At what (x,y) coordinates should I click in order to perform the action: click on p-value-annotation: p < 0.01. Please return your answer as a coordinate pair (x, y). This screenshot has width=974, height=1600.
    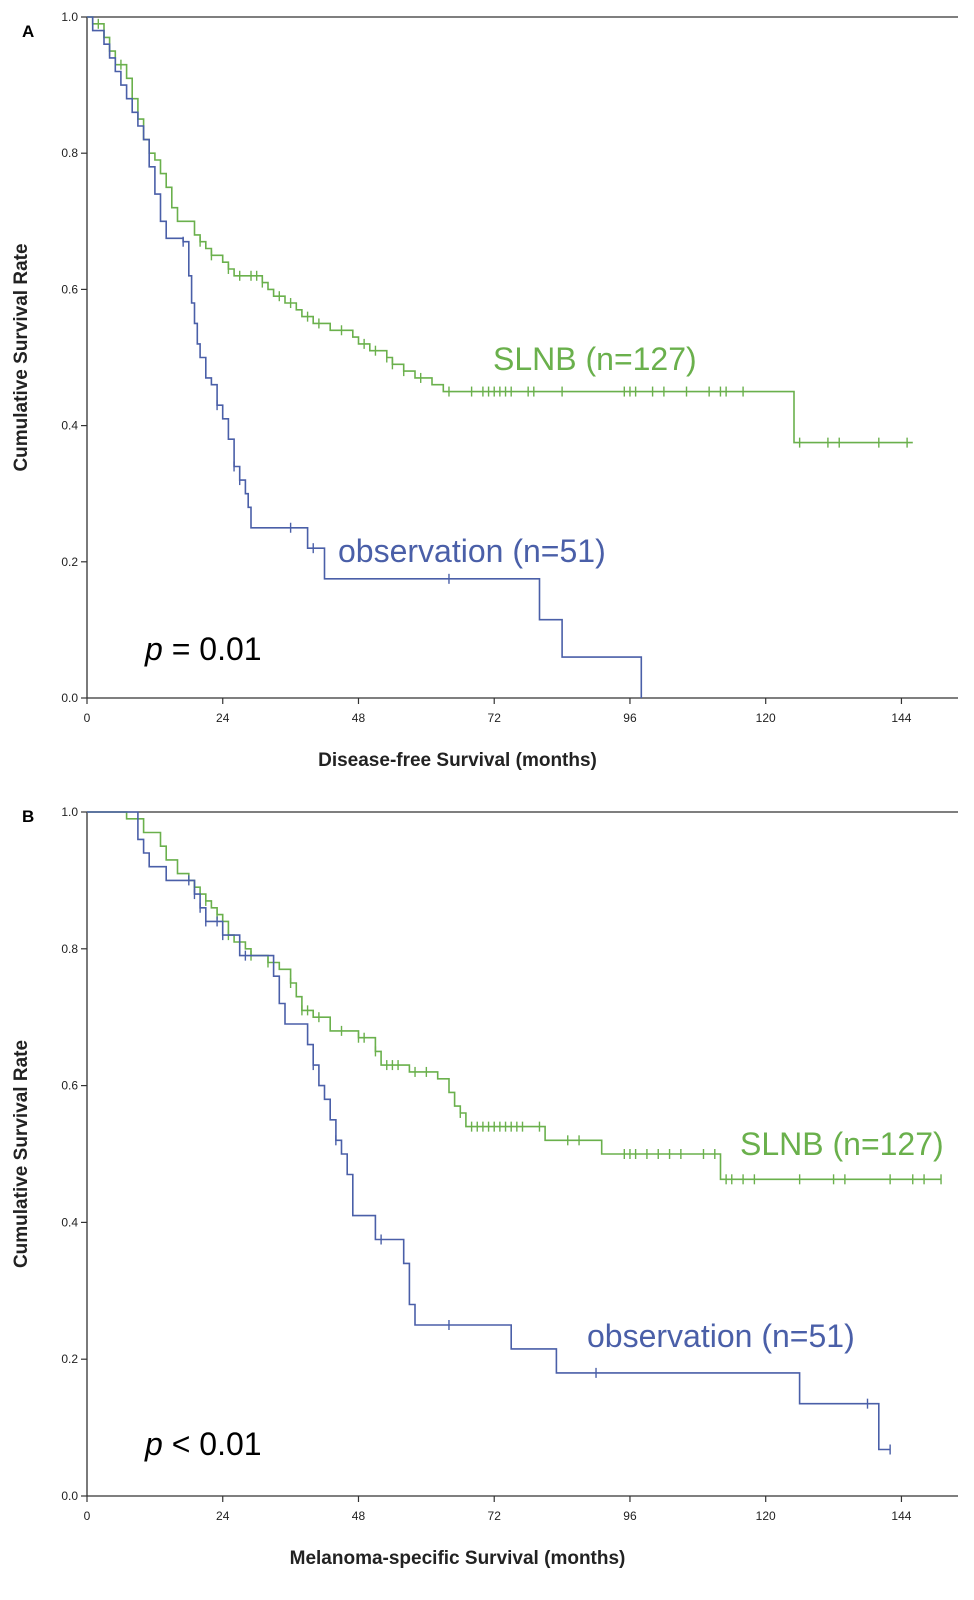
    Looking at the image, I should click on (203, 1444).